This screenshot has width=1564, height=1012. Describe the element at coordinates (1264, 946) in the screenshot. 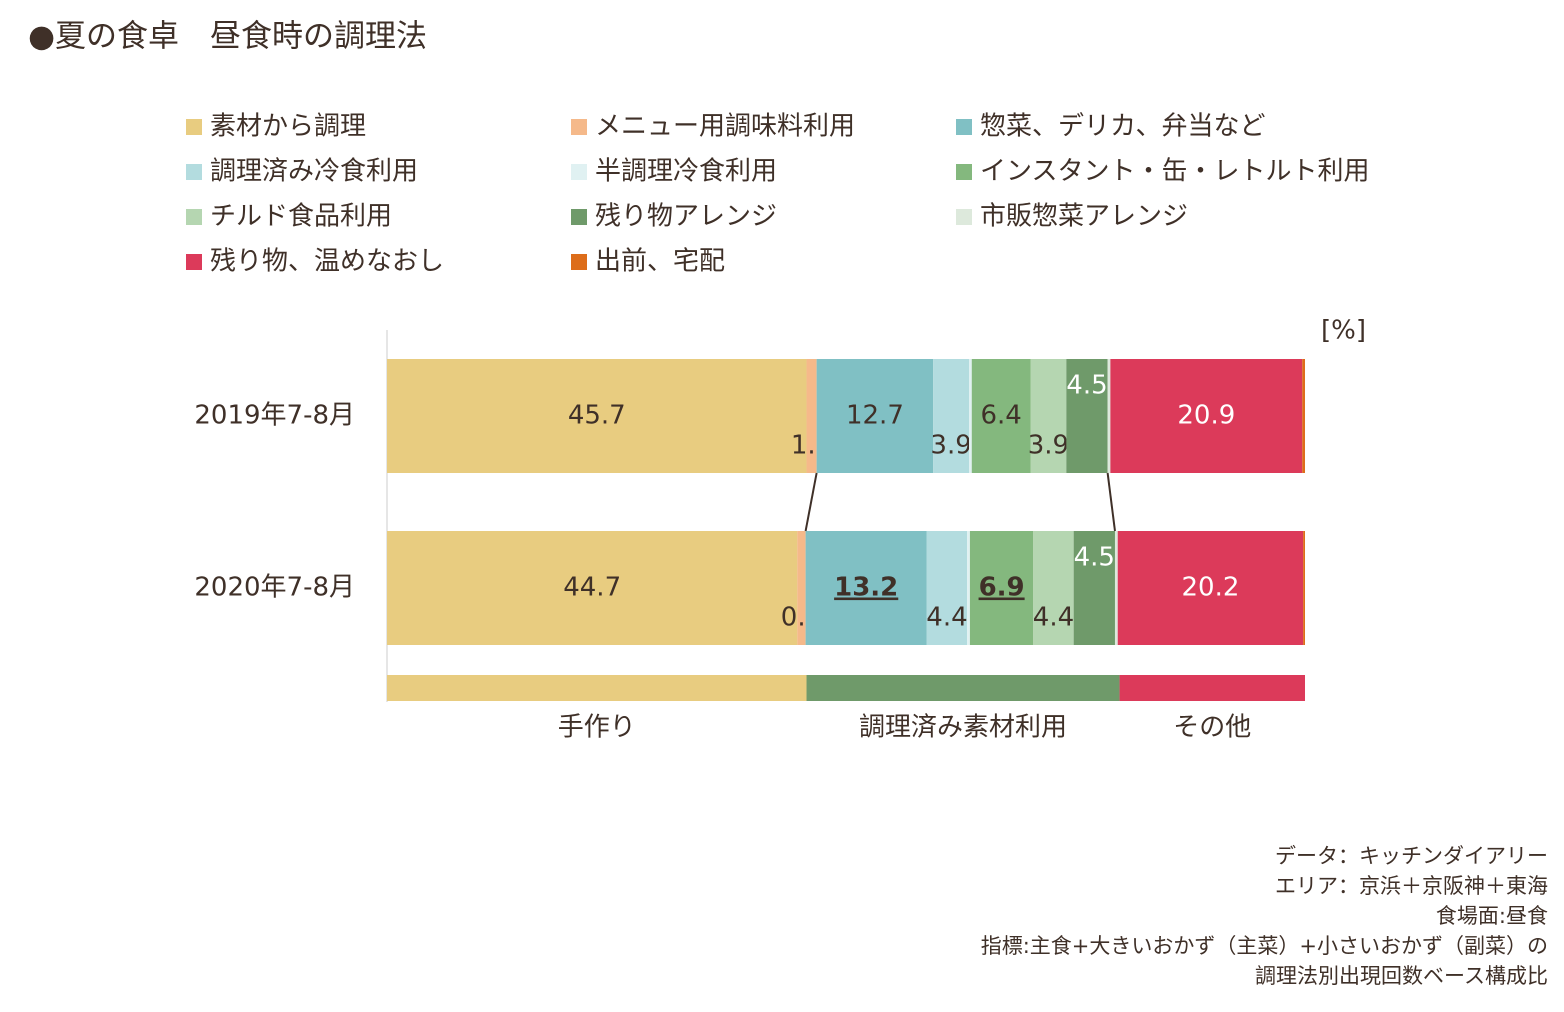

I see `footnote: 指標:主食+大きいおかず（主菜）+小さいおかず（副菜）の` at that location.